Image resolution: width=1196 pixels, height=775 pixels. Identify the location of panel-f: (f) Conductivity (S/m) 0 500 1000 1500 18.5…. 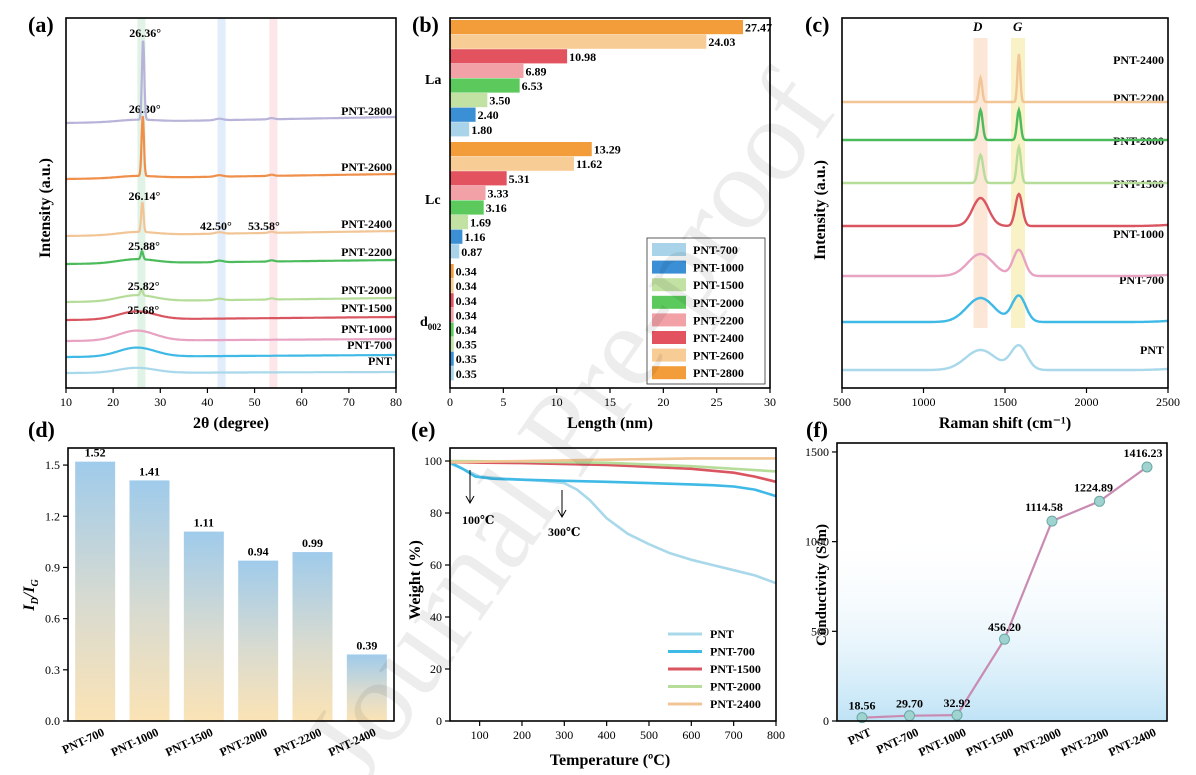
(986, 588).